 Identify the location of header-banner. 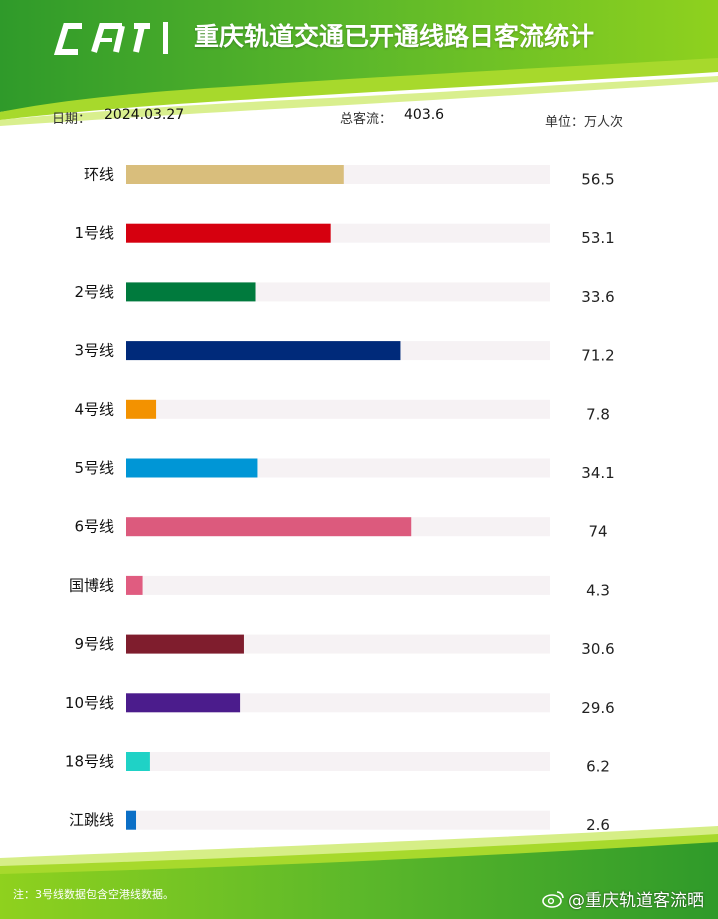
(359, 63).